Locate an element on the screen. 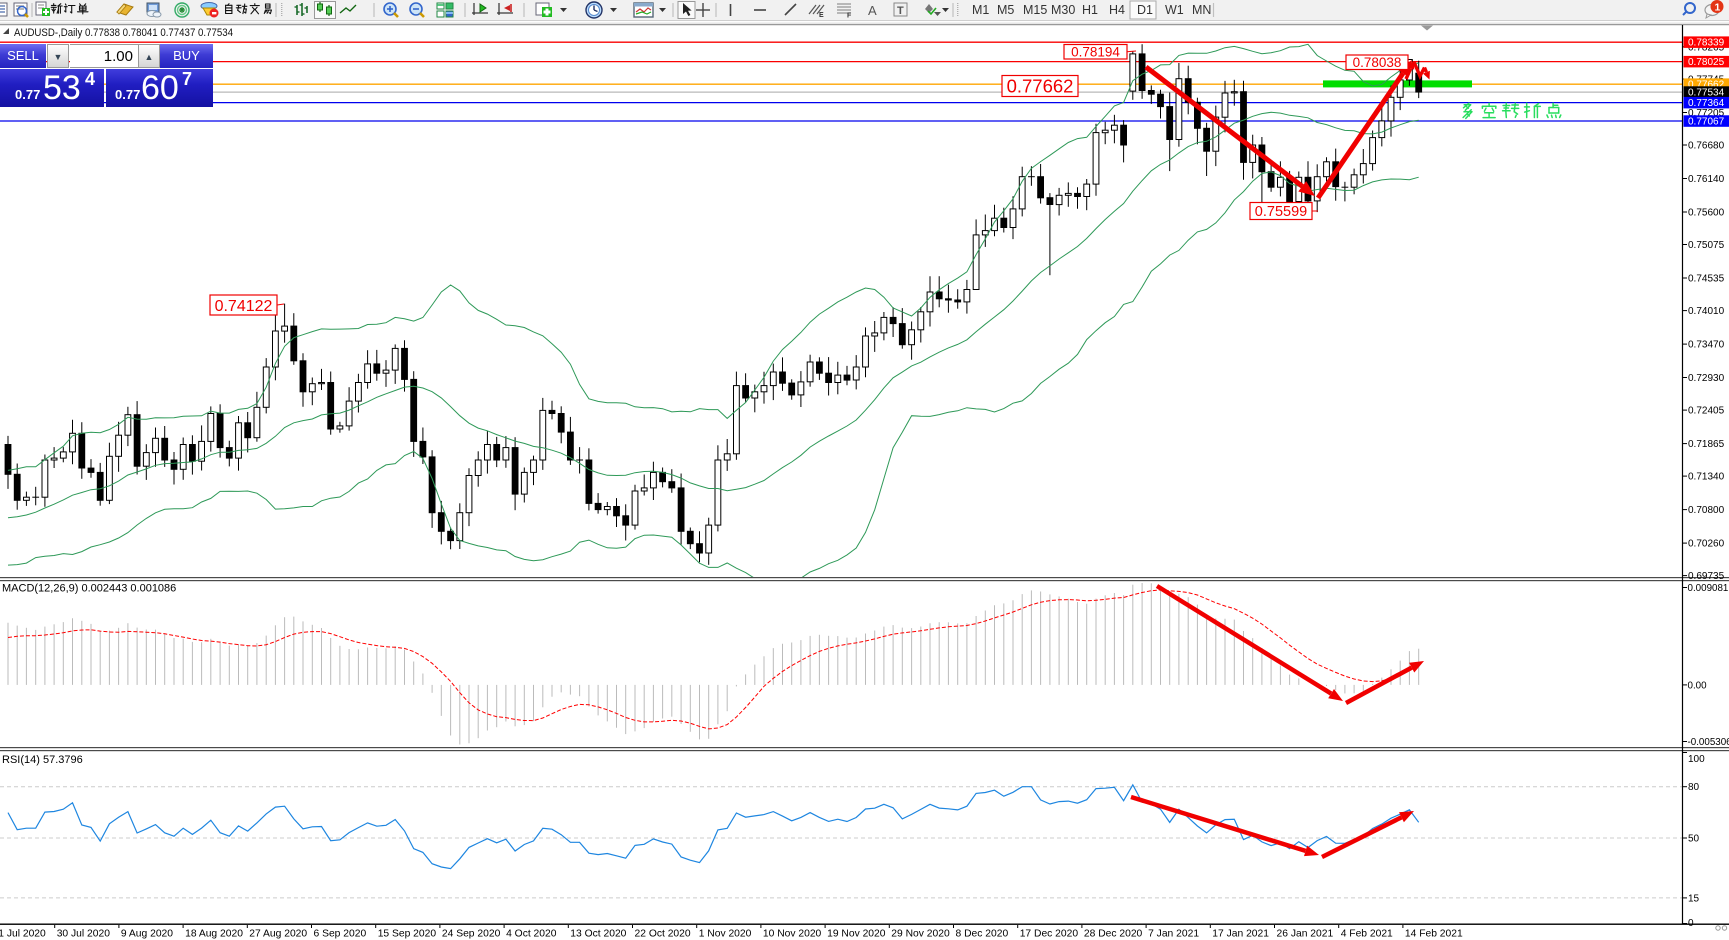  svg-text: 6 Sep 2020 is located at coordinates (340, 934).